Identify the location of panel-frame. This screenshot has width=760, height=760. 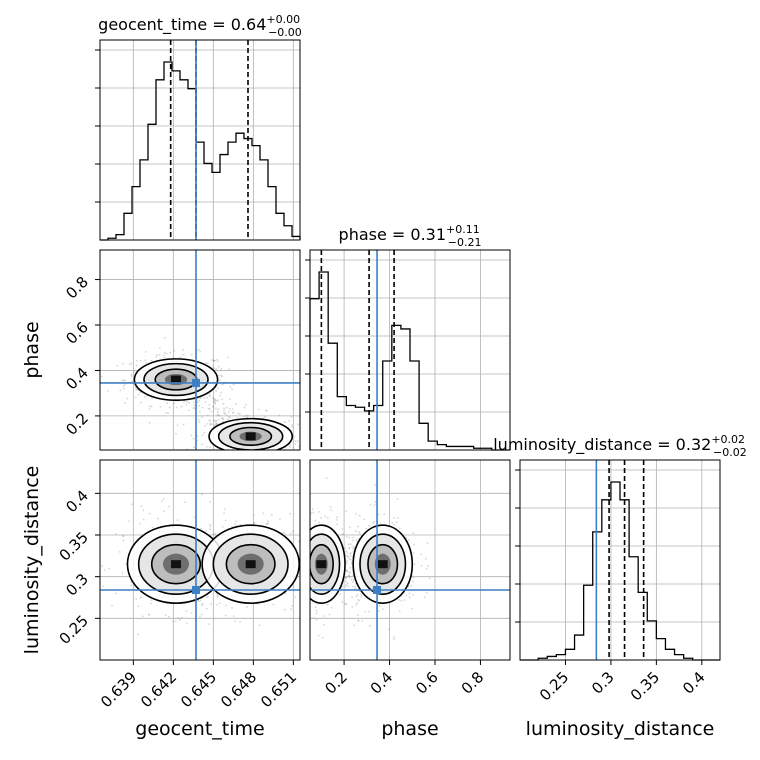
(410, 350).